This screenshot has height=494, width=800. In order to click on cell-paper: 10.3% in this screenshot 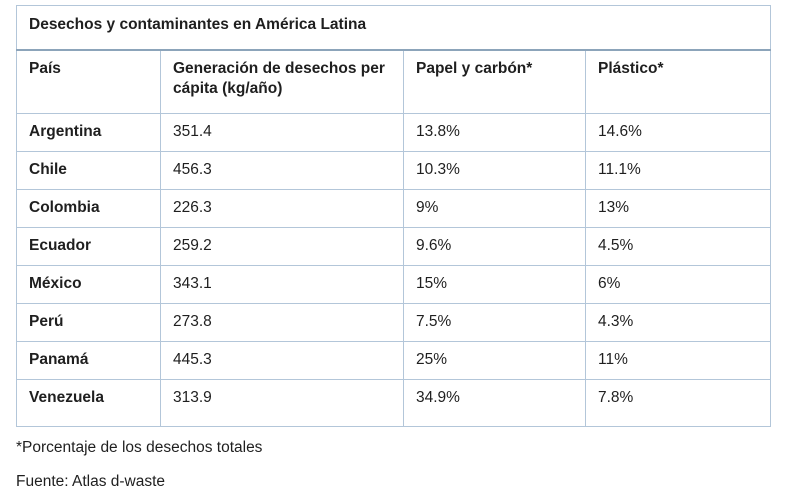, I will do `click(494, 170)`.